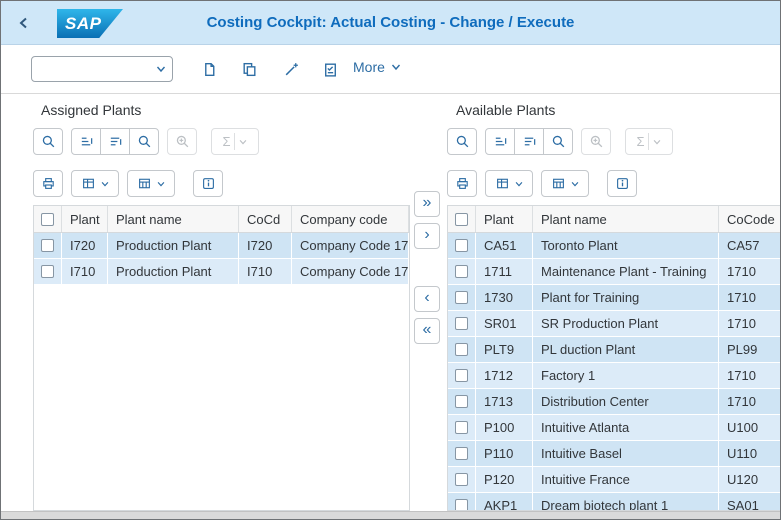 The height and width of the screenshot is (520, 781). Describe the element at coordinates (614, 454) in the screenshot. I see `table-row: P110 Intuitive Basel U110` at that location.